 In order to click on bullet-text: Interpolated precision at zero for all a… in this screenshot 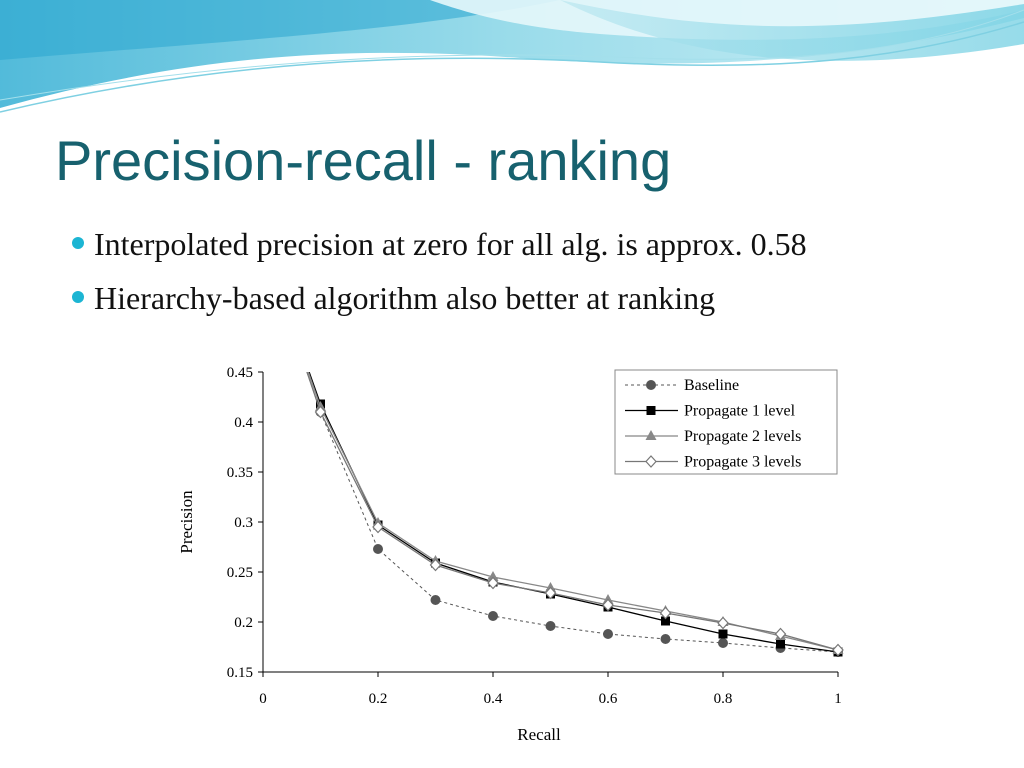, I will do `click(450, 244)`.